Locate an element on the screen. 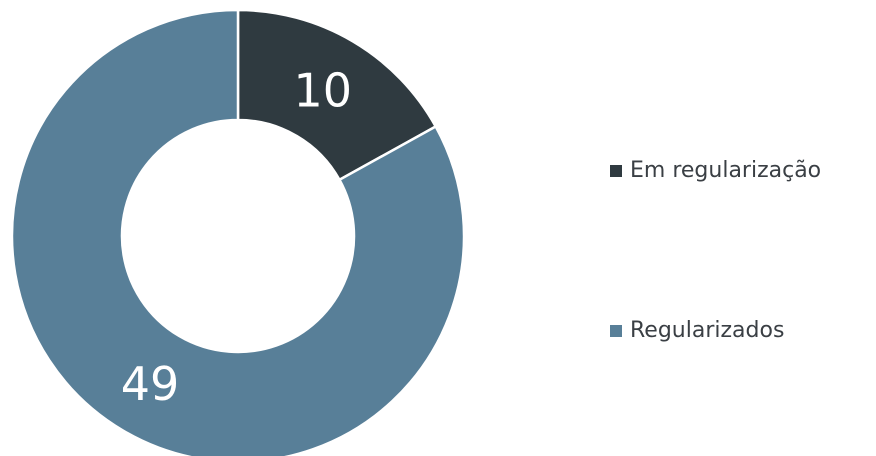 The height and width of the screenshot is (456, 876). legend-item-regularizados: Regularizados is located at coordinates (697, 330).